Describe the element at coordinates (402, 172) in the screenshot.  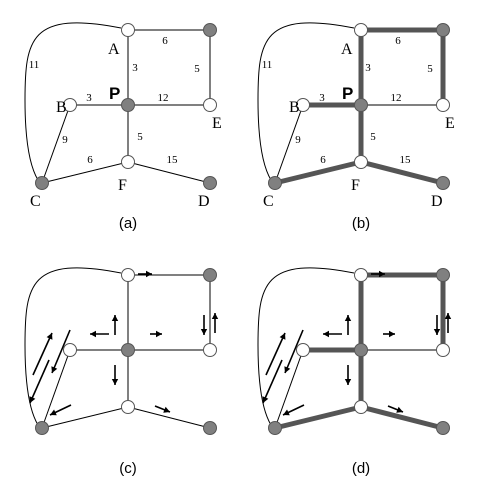
I see `edge-f-d-tree` at that location.